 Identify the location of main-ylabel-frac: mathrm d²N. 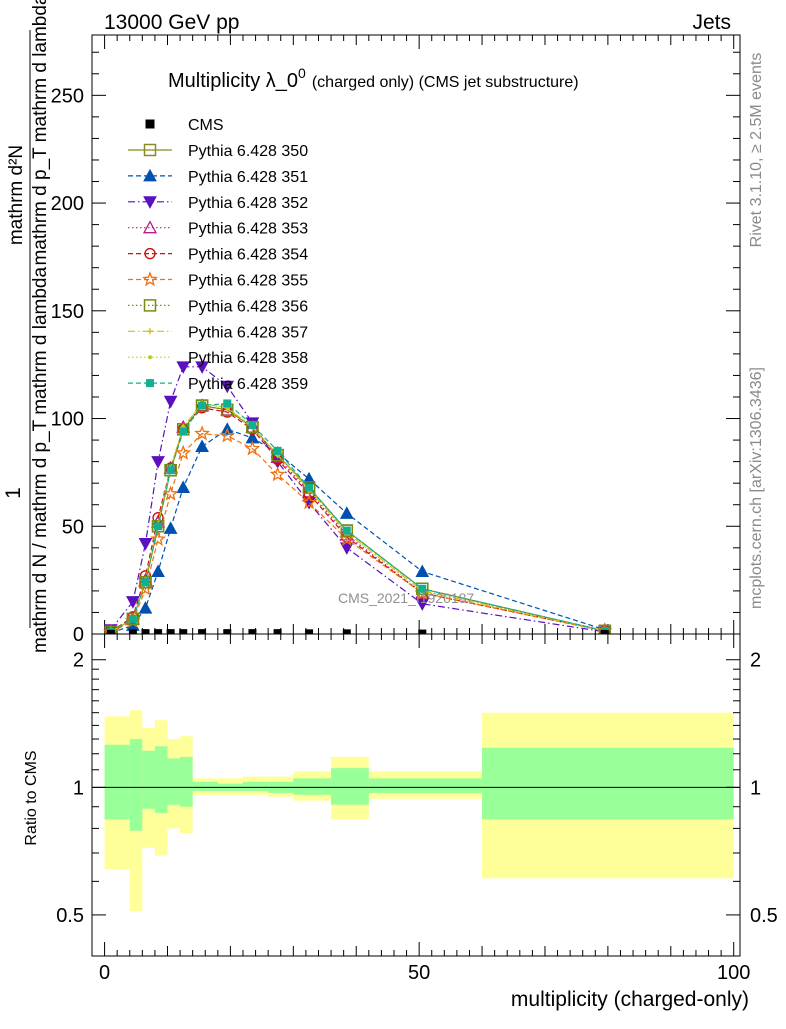
(16, 195).